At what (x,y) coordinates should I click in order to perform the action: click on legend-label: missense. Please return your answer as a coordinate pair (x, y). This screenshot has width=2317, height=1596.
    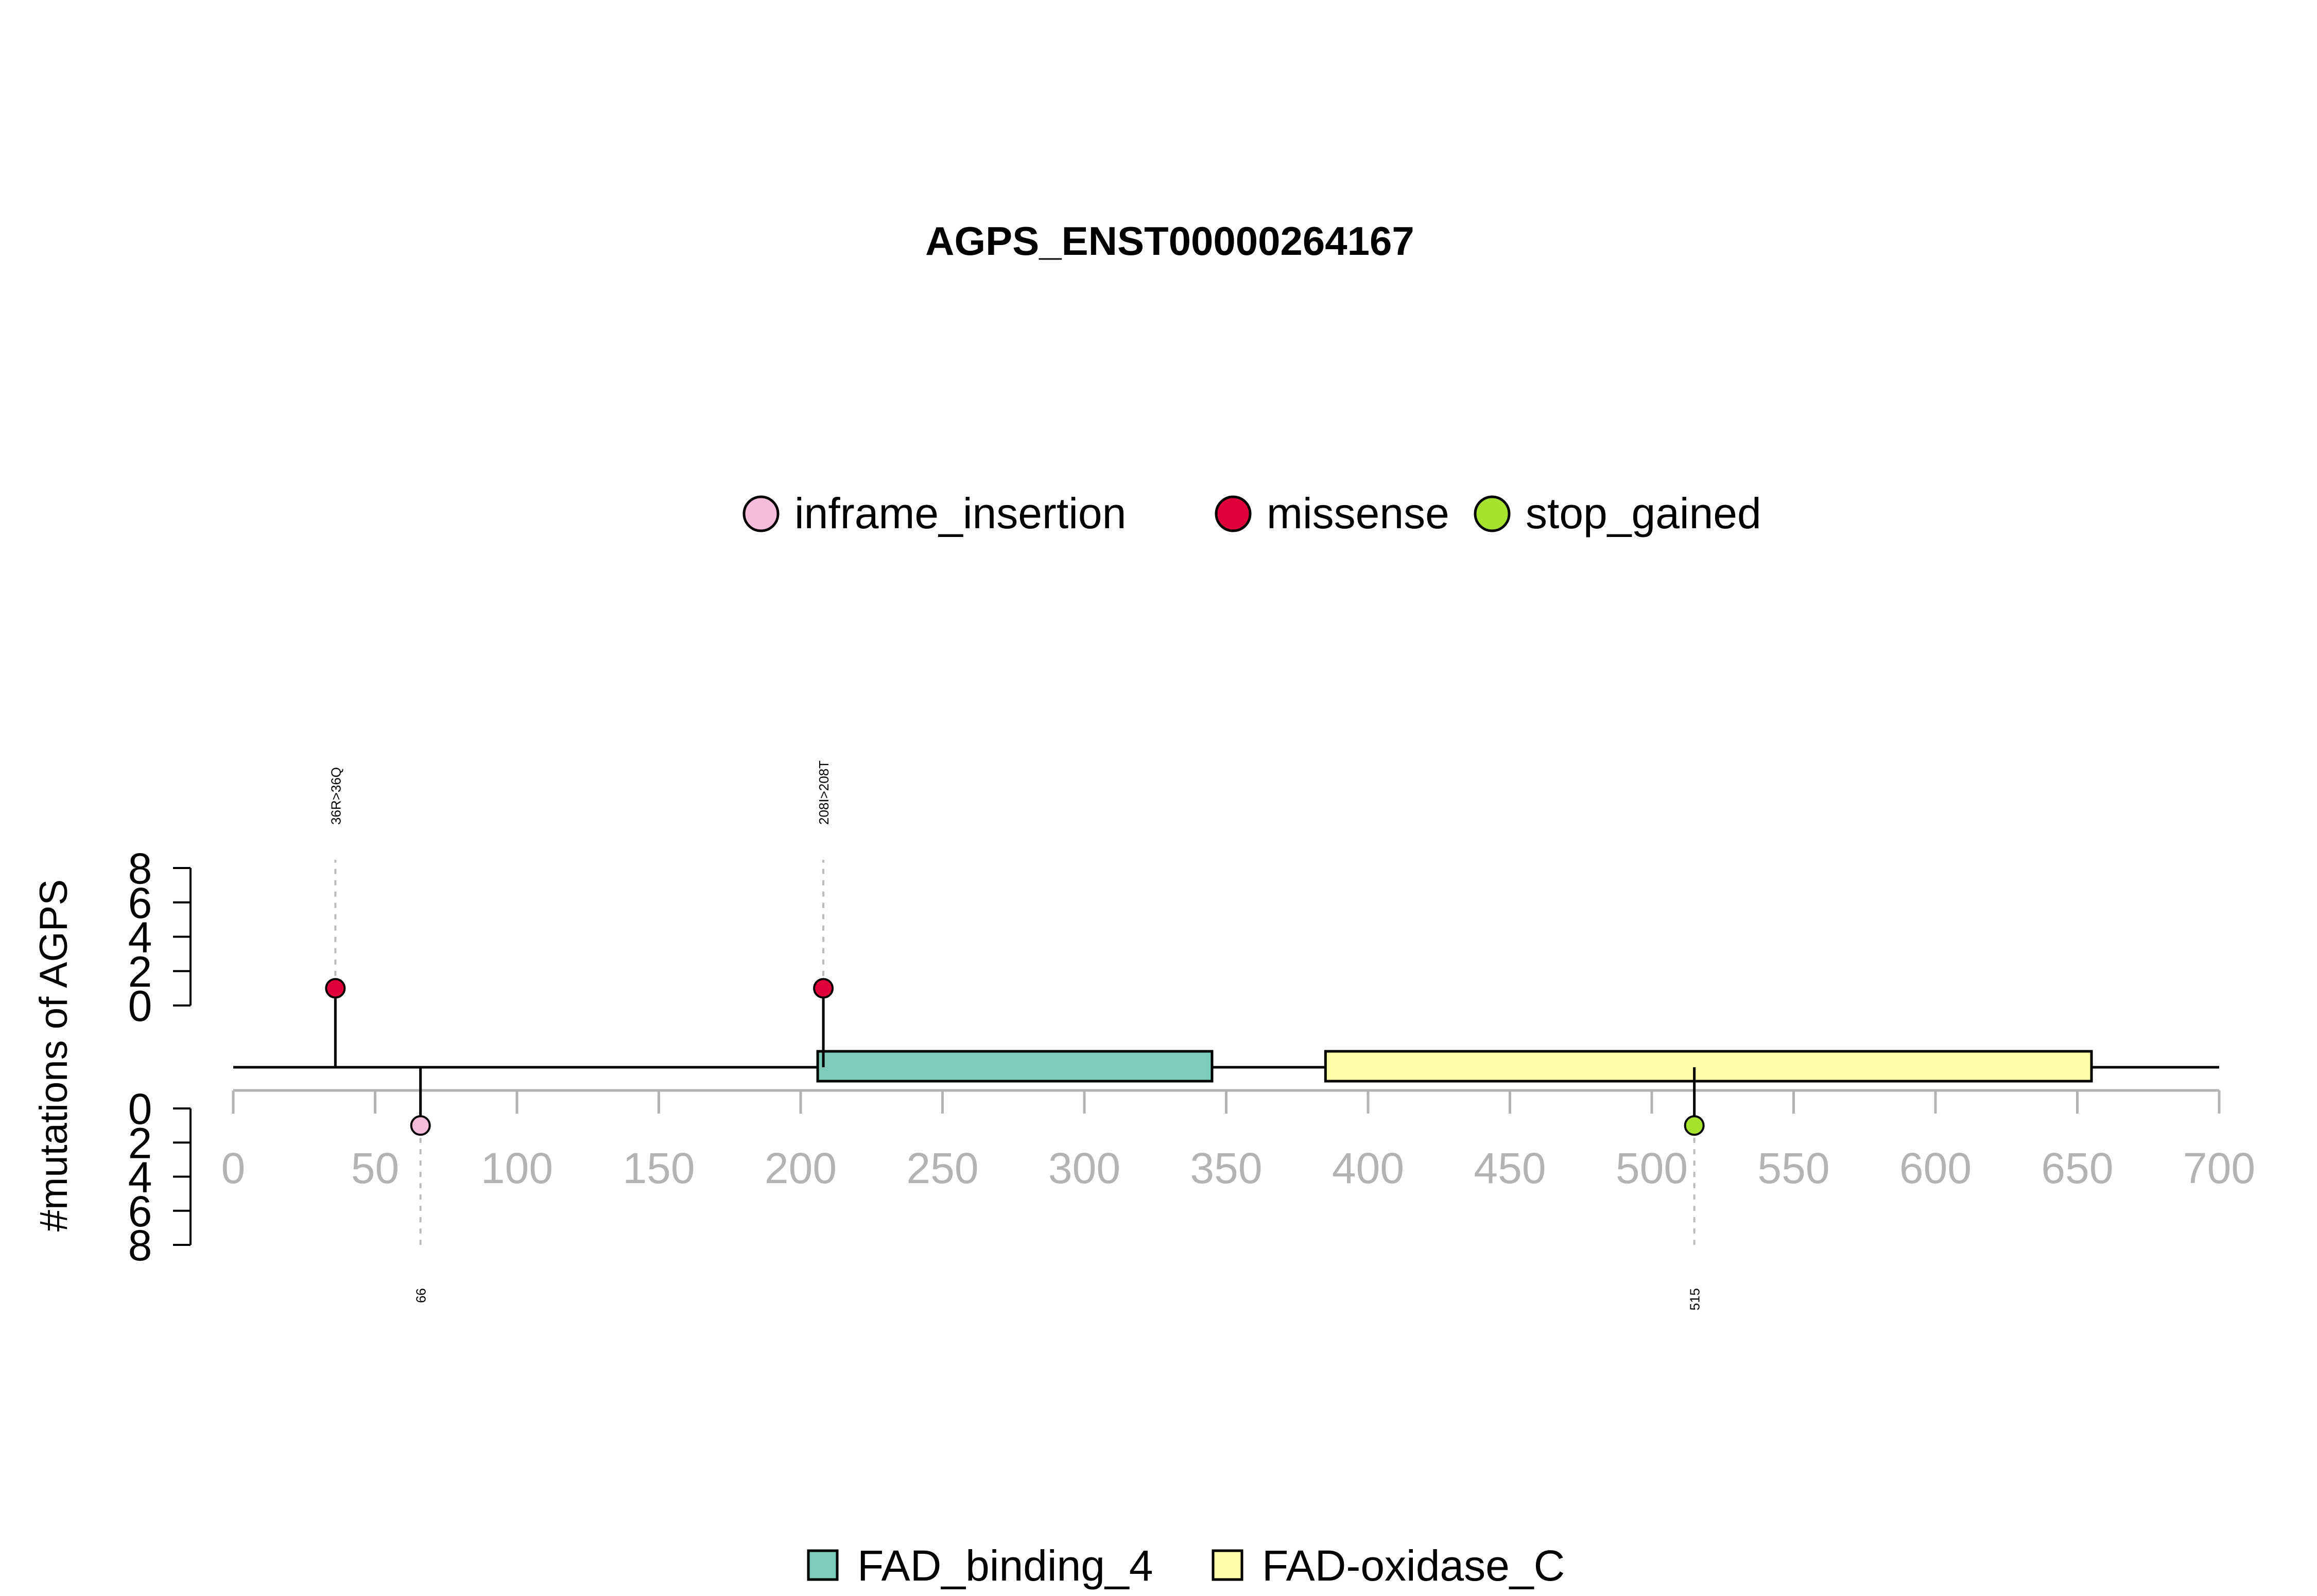
    Looking at the image, I should click on (1358, 513).